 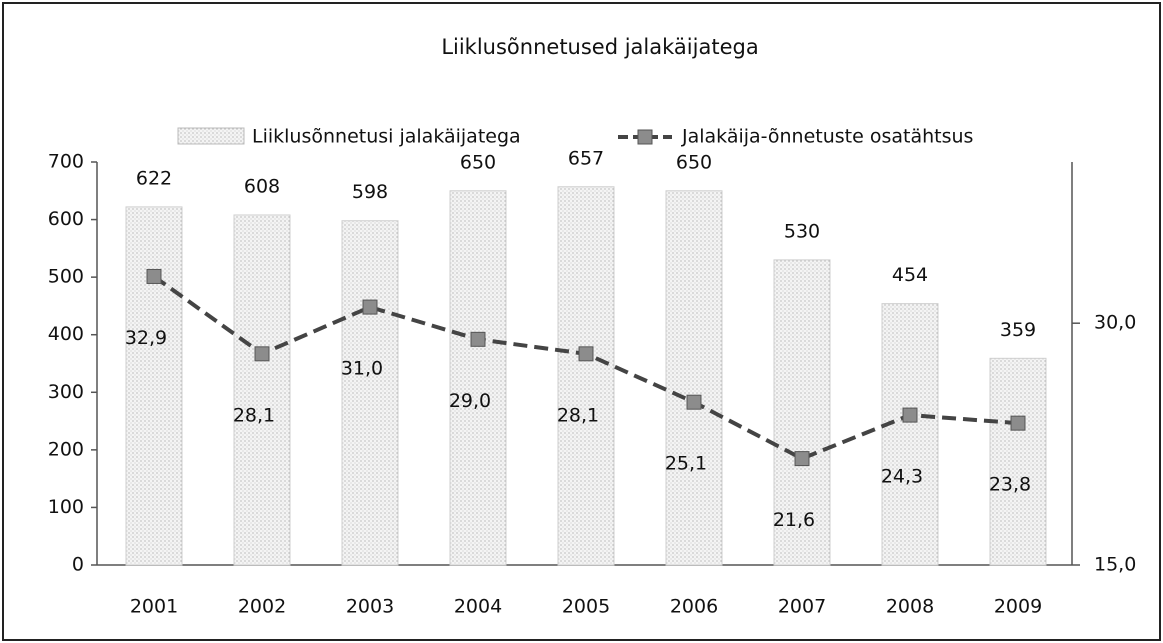 What do you see at coordinates (66, 277) in the screenshot?
I see `y-tick-label: 500` at bounding box center [66, 277].